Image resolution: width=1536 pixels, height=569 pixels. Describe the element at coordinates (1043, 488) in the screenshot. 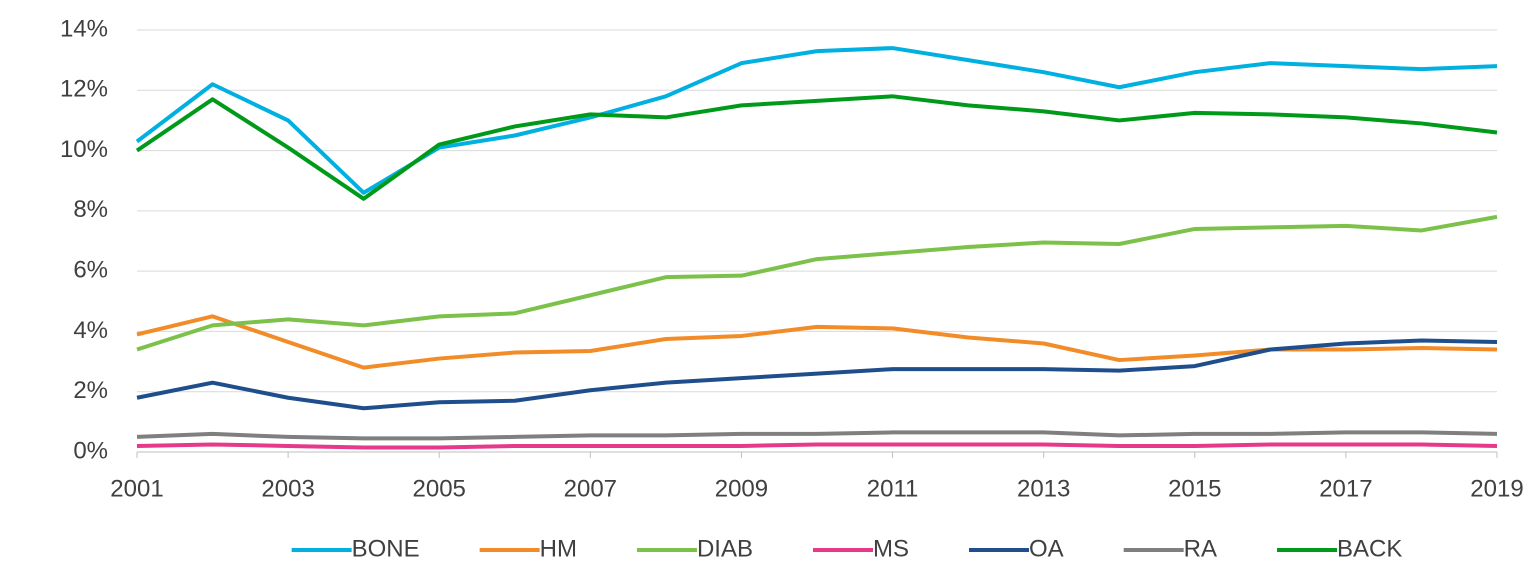

I see `x-tick-label: 2013` at that location.